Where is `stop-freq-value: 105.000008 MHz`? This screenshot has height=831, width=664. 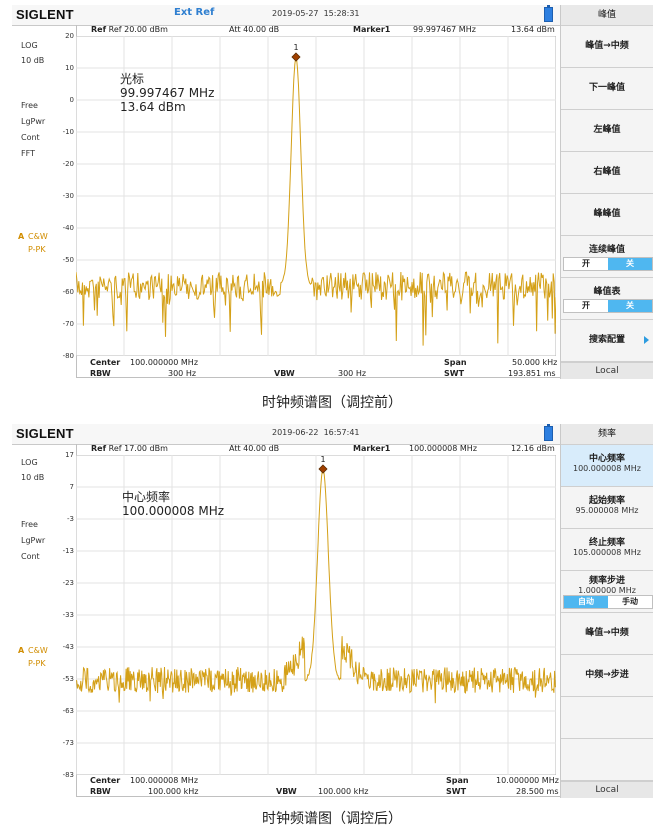 stop-freq-value: 105.000008 MHz is located at coordinates (606, 552).